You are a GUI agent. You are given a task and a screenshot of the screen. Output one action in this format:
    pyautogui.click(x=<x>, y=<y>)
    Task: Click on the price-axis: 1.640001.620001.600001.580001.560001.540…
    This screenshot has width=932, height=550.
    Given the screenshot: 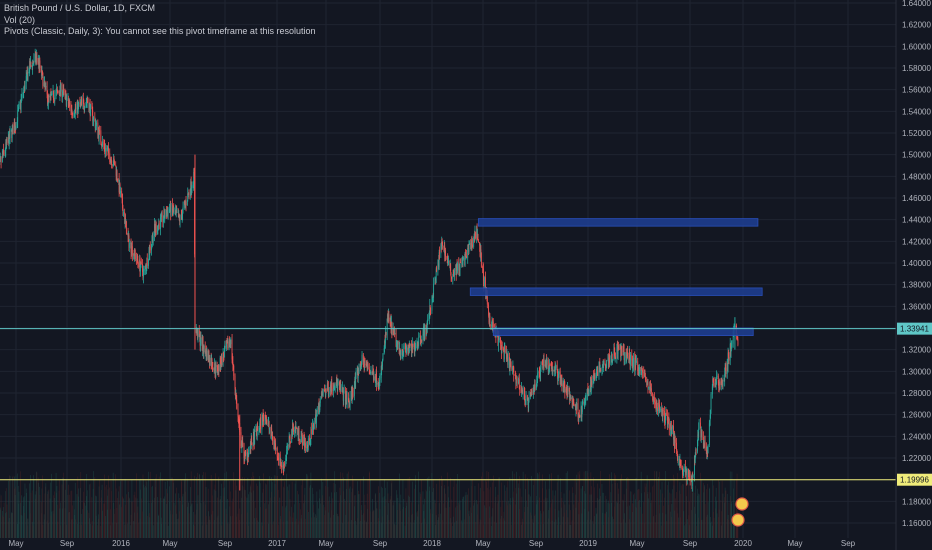 What is the action you would take?
    pyautogui.click(x=914, y=264)
    